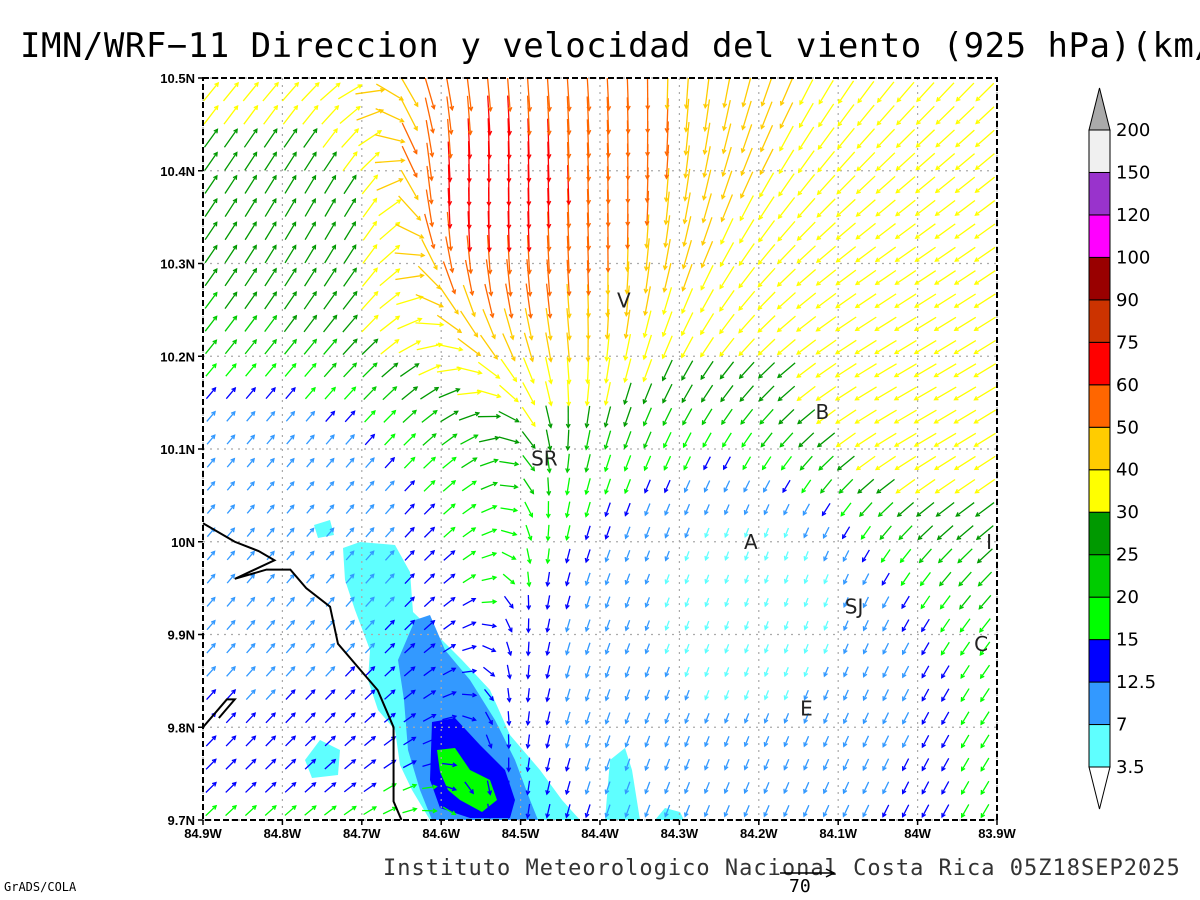  Describe the element at coordinates (1099, 151) in the screenshot. I see `colorbar-swatch` at that location.